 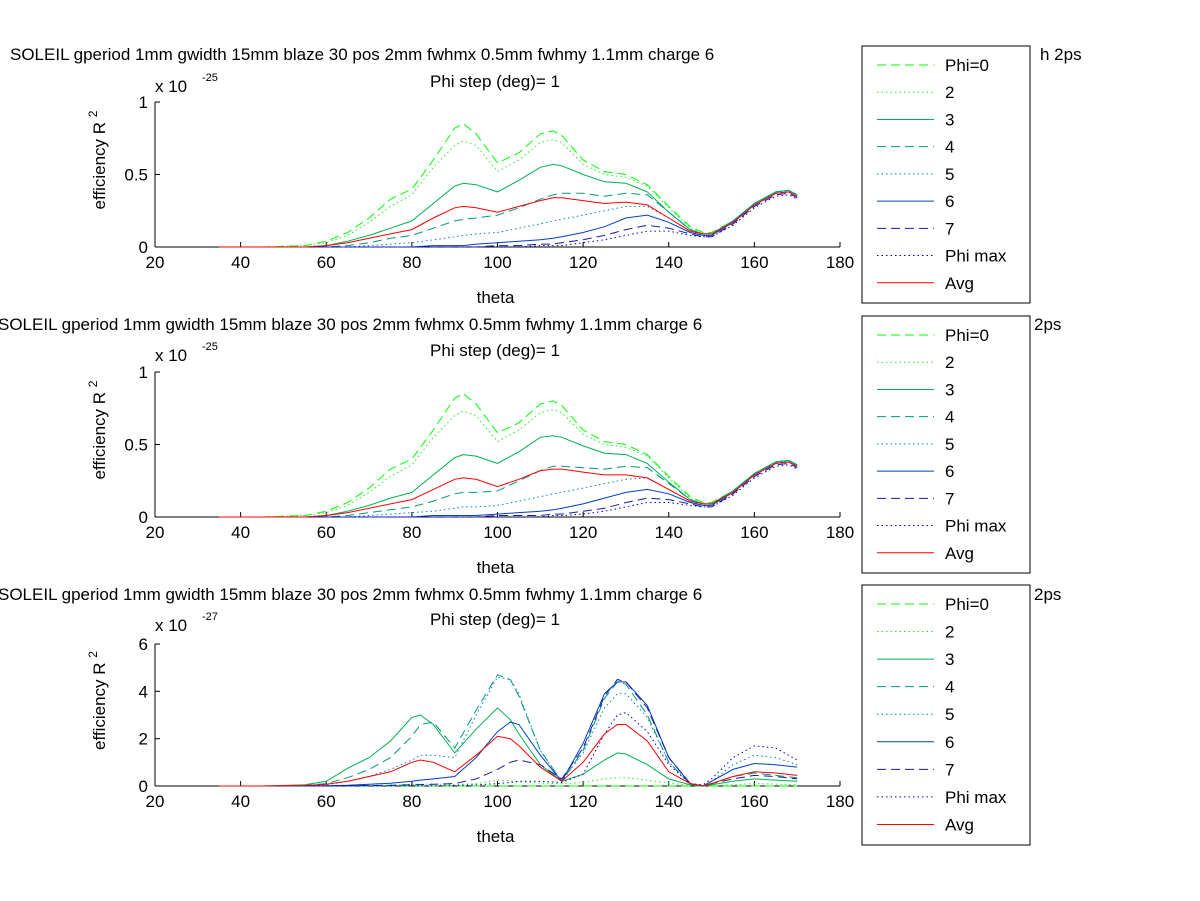 What do you see at coordinates (143, 691) in the screenshot?
I see `y-tick-label: 4` at bounding box center [143, 691].